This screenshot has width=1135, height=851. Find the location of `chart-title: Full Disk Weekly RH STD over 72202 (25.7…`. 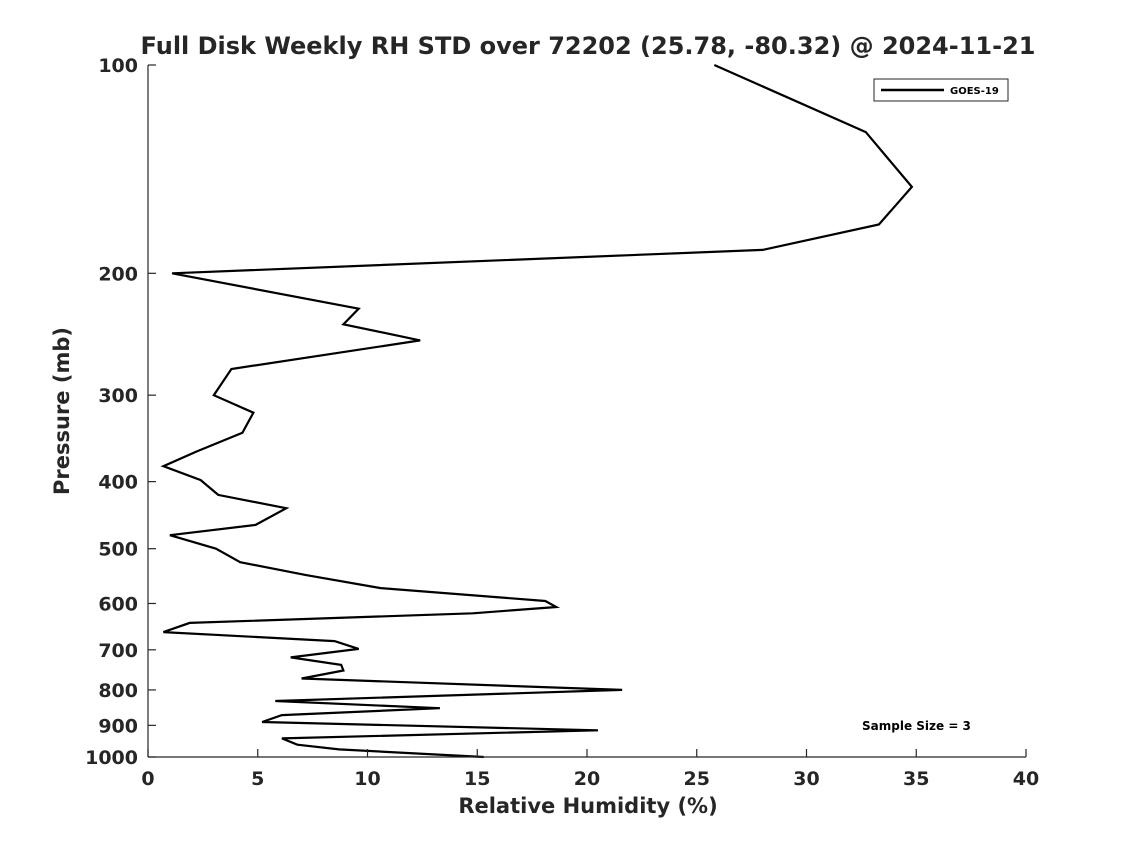

chart-title: Full Disk Weekly RH STD over 72202 (25.7… is located at coordinates (588, 46).